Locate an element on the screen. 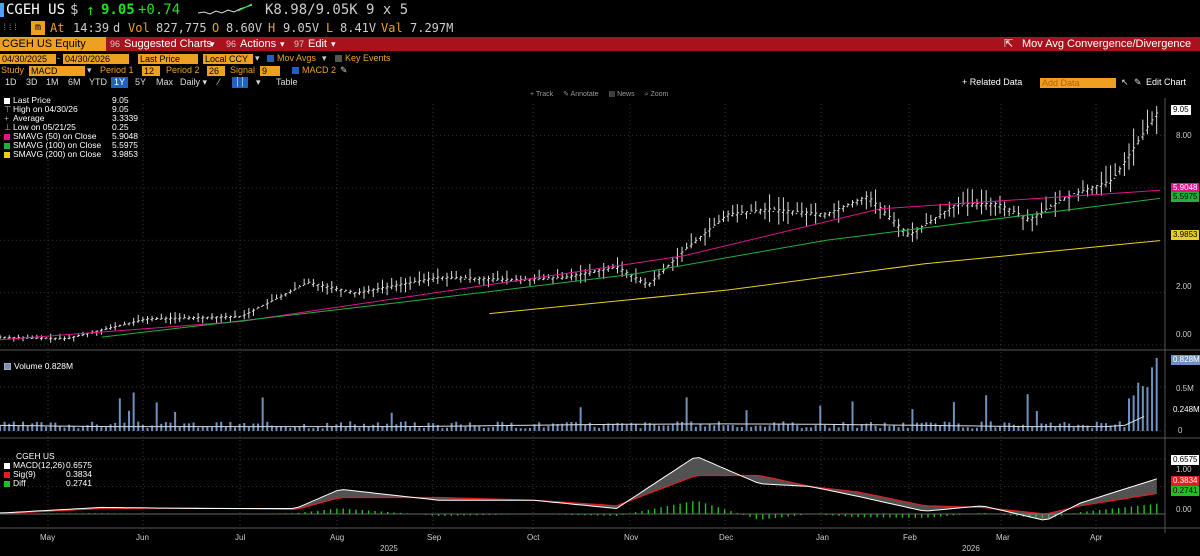 Image resolution: width=1200 pixels, height=556 pixels. key-events-label: Key Events is located at coordinates (368, 58).